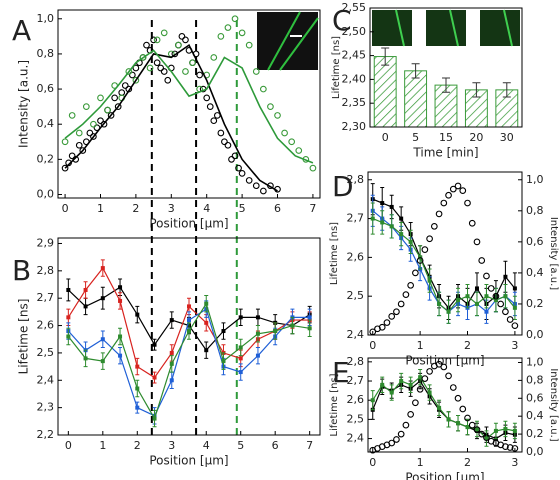 The height and width of the screenshot is (480, 560). Describe the element at coordinates (416, 99) in the screenshot. I see `bar` at that location.